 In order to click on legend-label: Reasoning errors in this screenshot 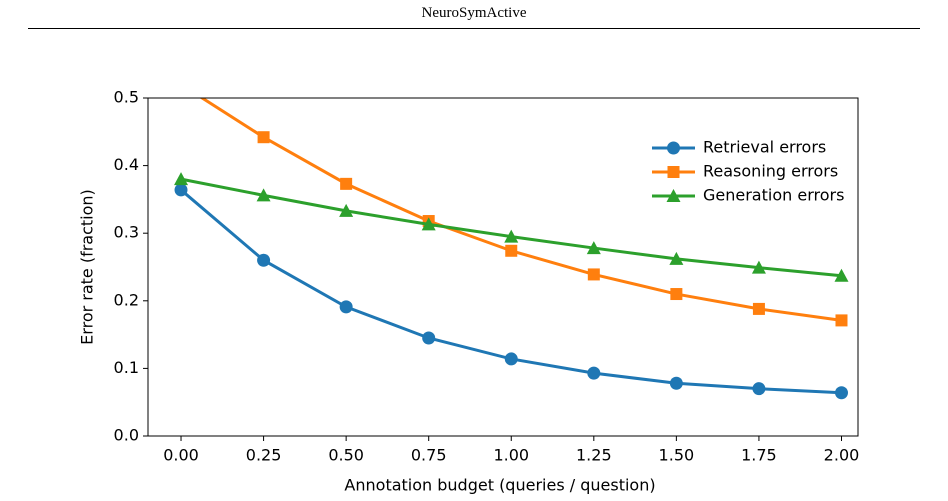, I will do `click(770, 171)`.